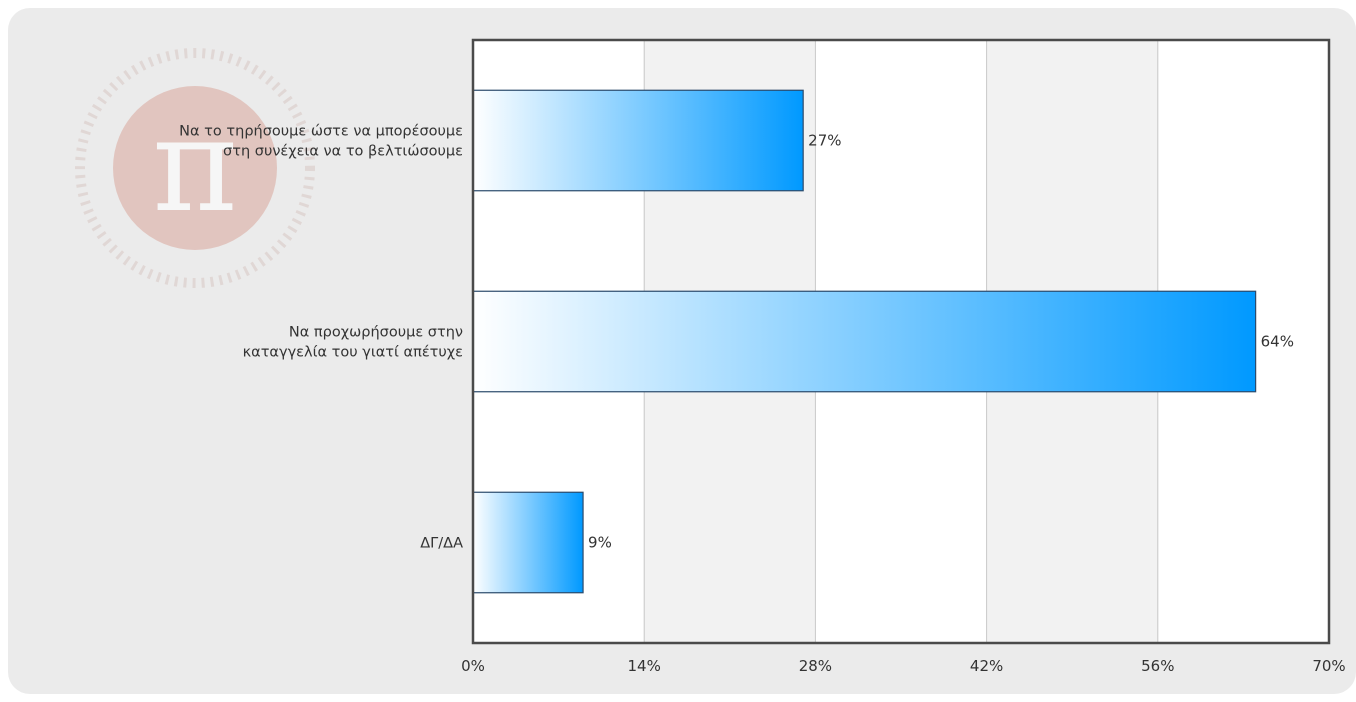 The image size is (1356, 702). I want to click on value-label: 9%, so click(600, 543).